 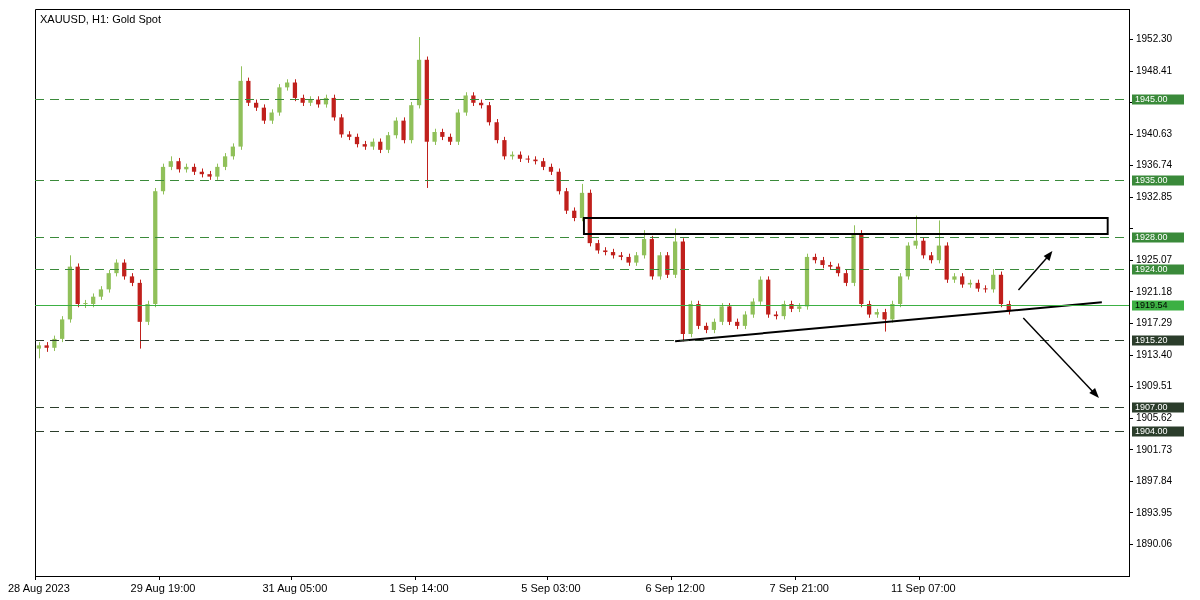 I want to click on x-tick-label: 31 Aug 05:00, so click(x=295, y=587).